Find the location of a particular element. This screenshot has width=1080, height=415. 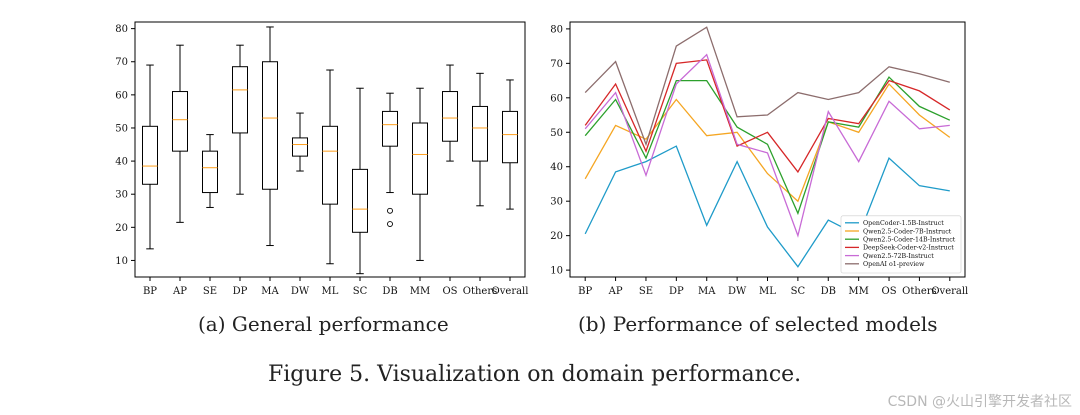

box-ytick-label: 10 is located at coordinates (121, 261).